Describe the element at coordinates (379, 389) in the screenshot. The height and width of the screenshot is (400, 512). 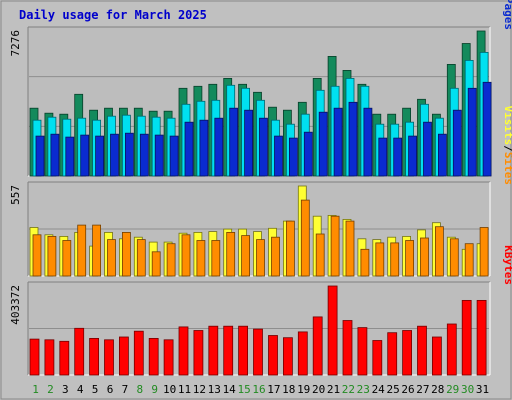
I see `xtick-label-24: 24` at that location.